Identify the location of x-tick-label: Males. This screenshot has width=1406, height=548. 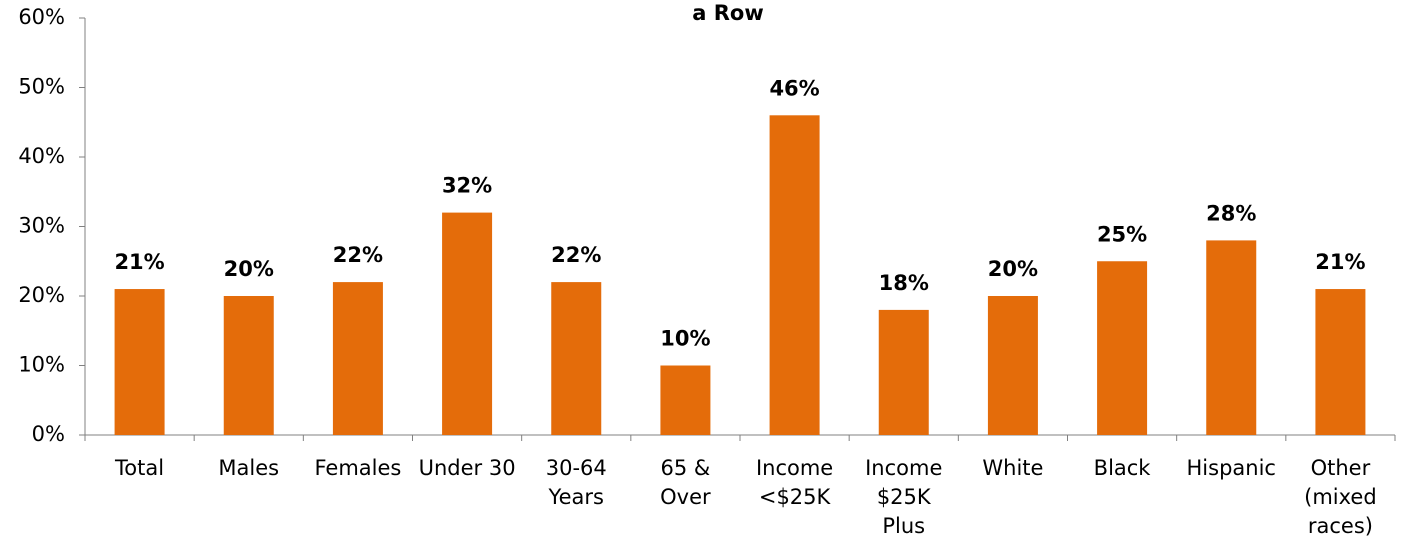
(248, 468).